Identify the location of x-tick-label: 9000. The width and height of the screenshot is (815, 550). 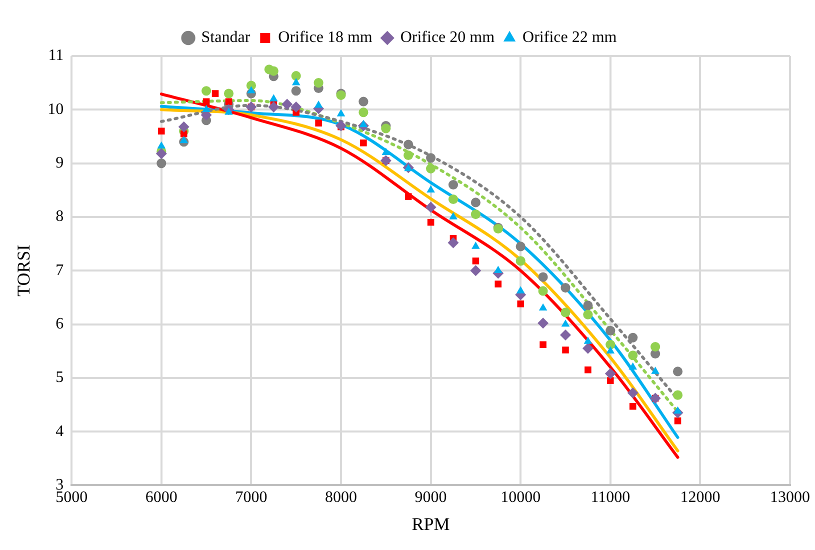
(430, 497).